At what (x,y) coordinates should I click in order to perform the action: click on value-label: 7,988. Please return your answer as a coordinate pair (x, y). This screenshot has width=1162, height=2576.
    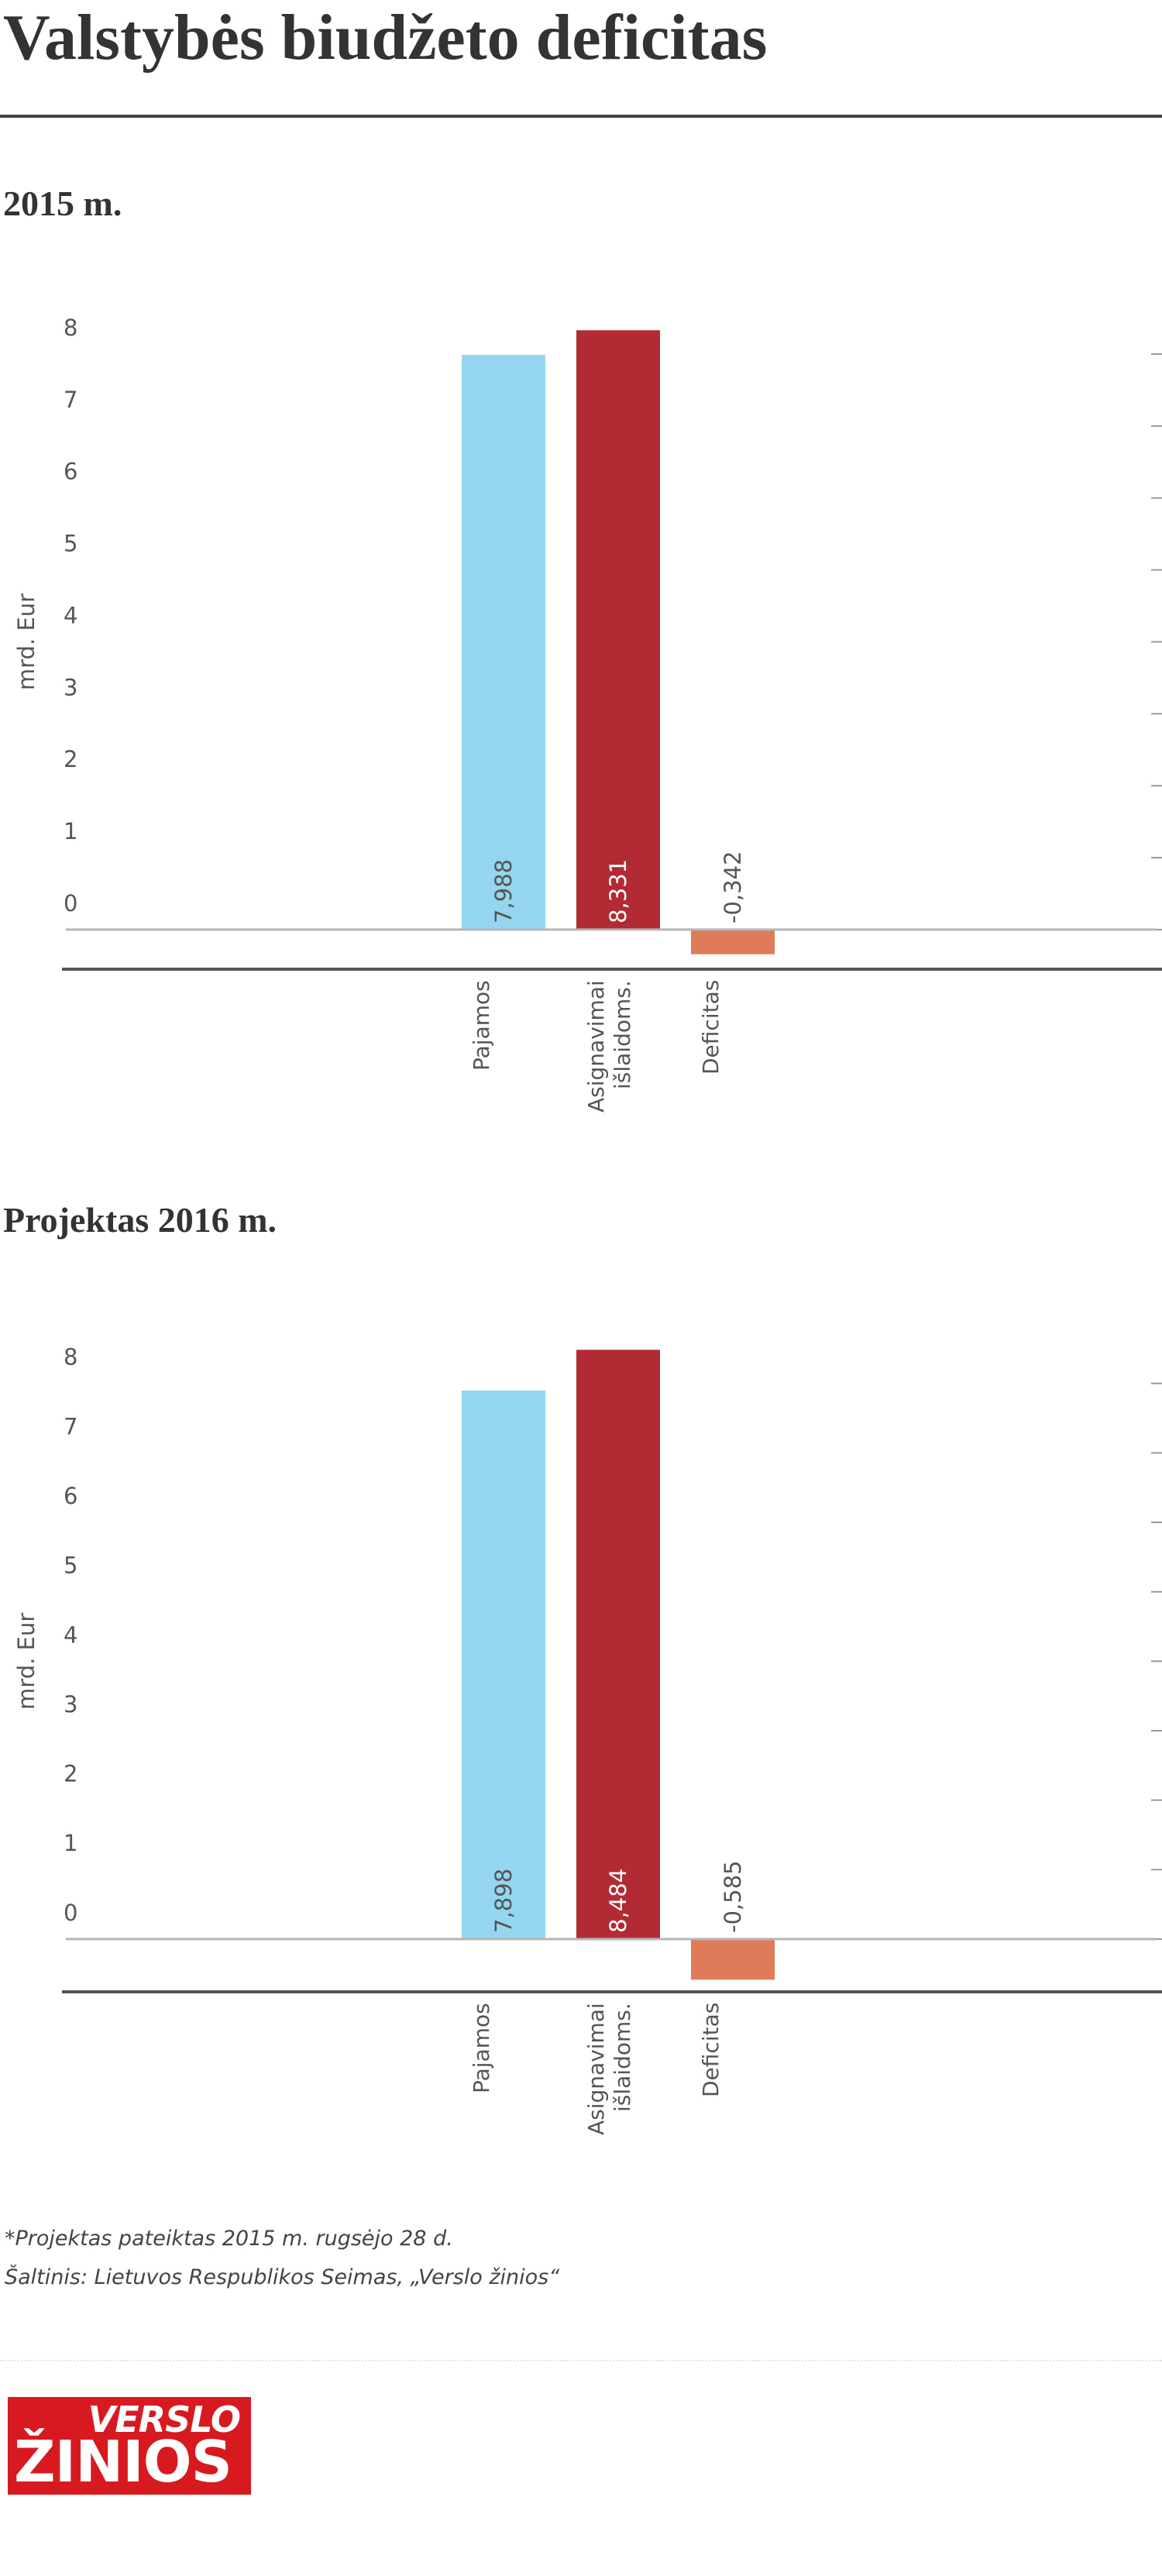
    Looking at the image, I should click on (503, 891).